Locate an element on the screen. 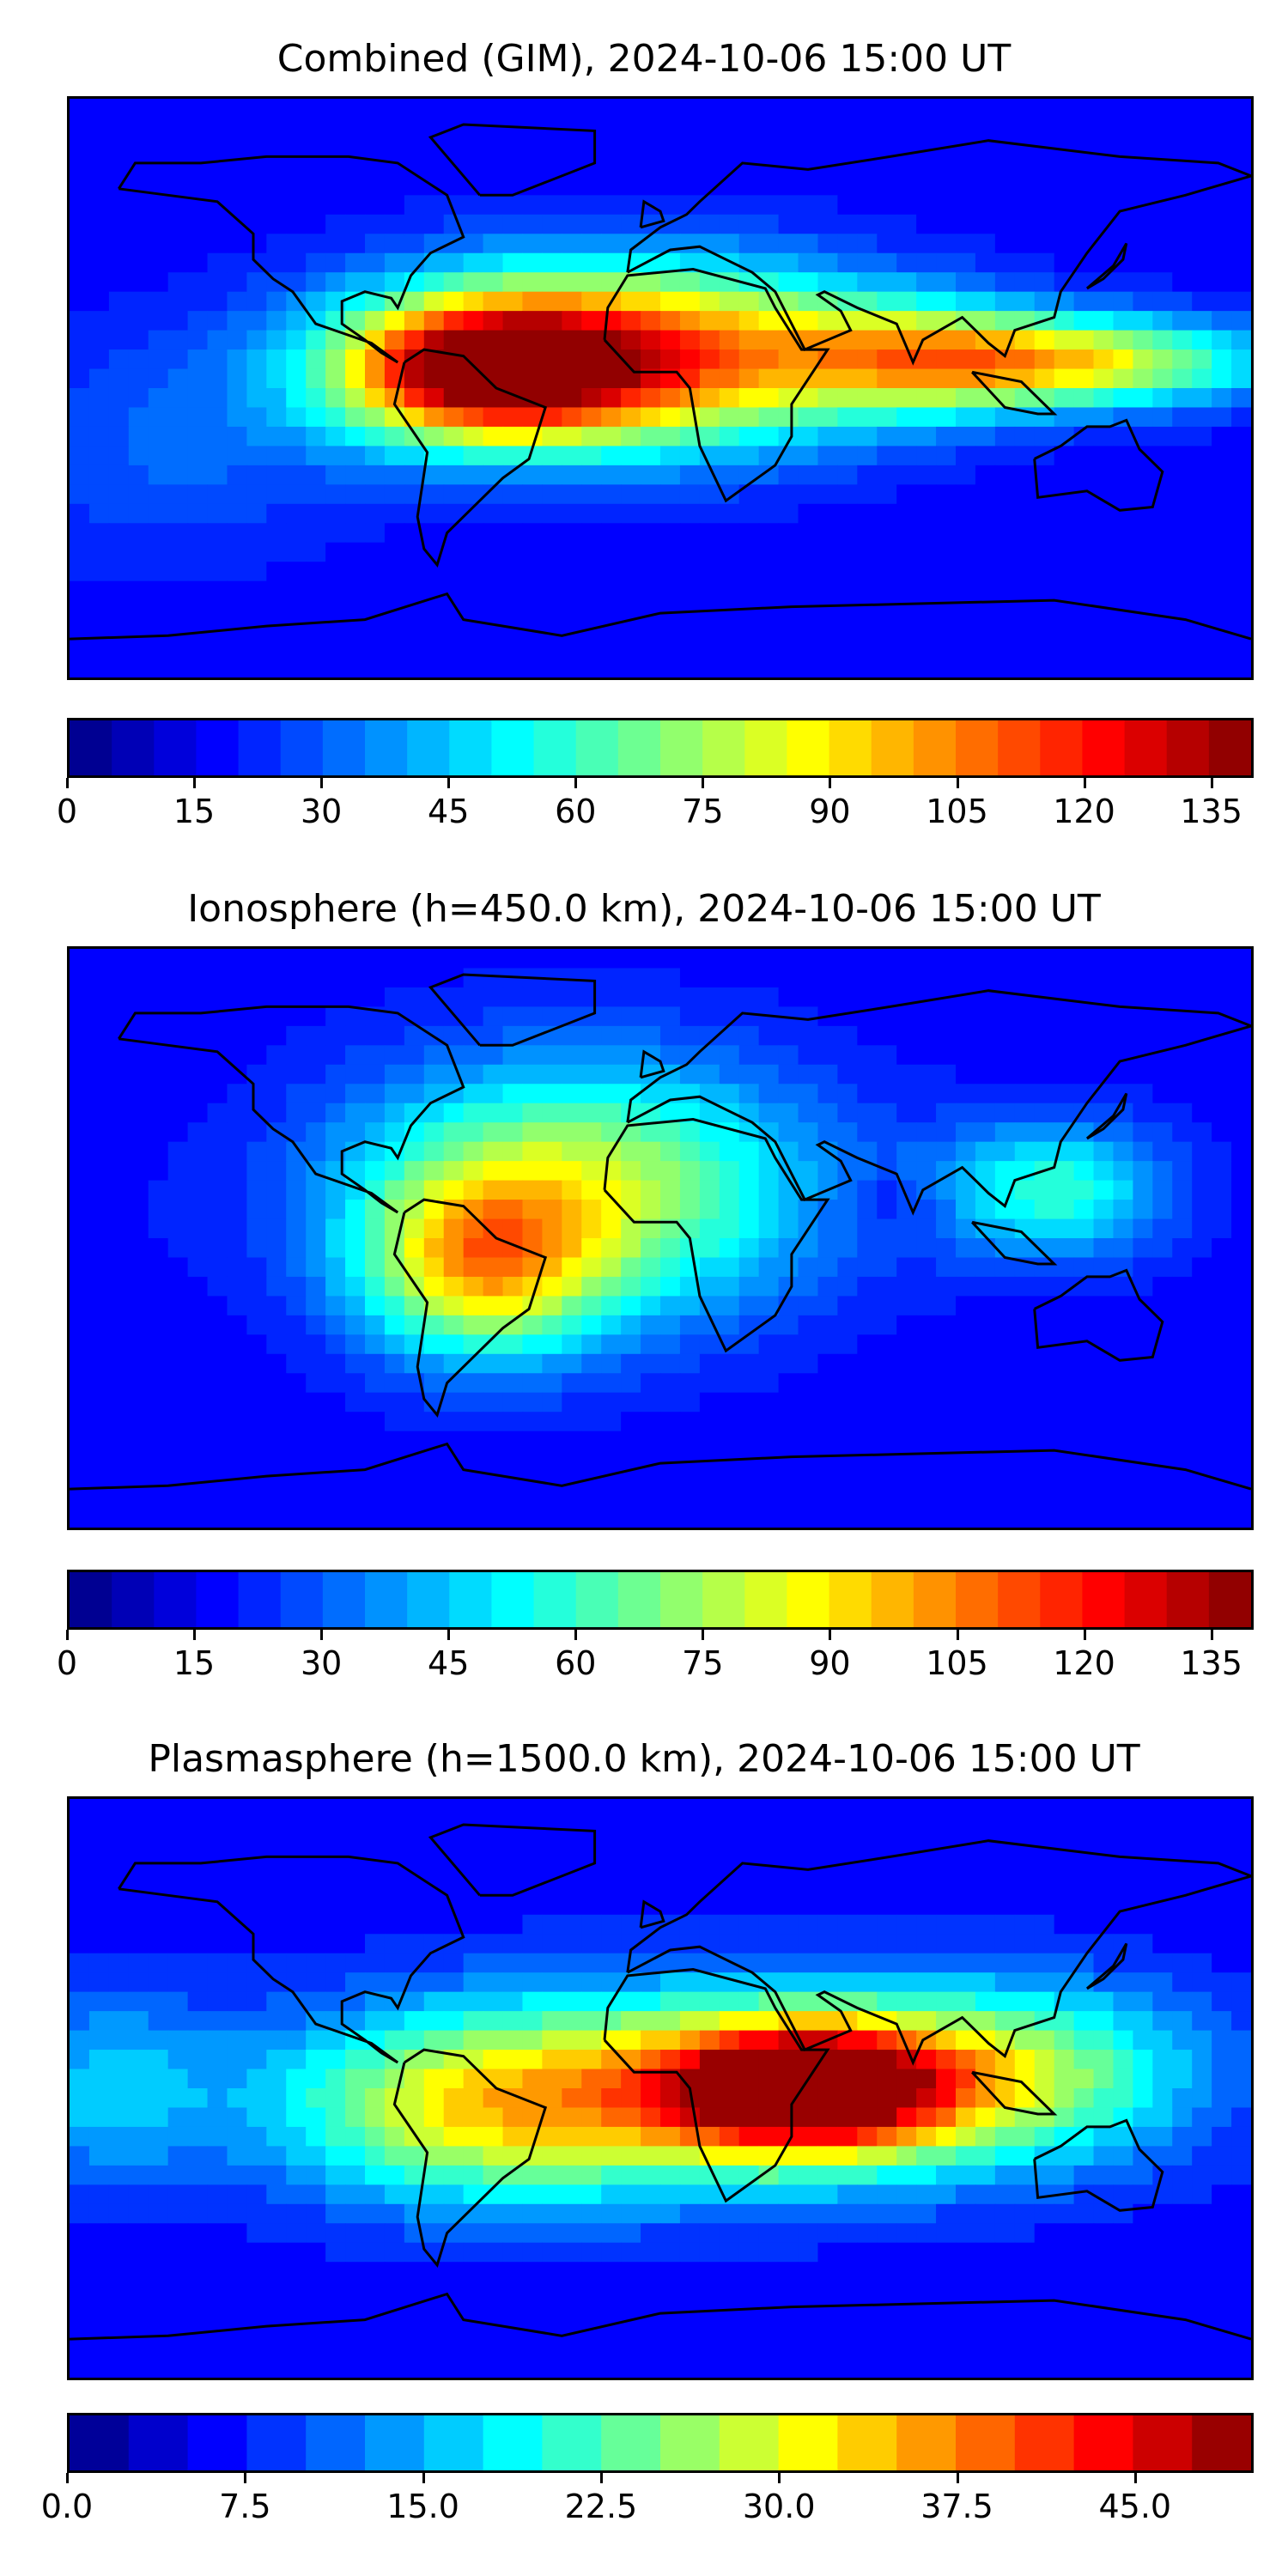  colorbar-swatch is located at coordinates (513, 748).